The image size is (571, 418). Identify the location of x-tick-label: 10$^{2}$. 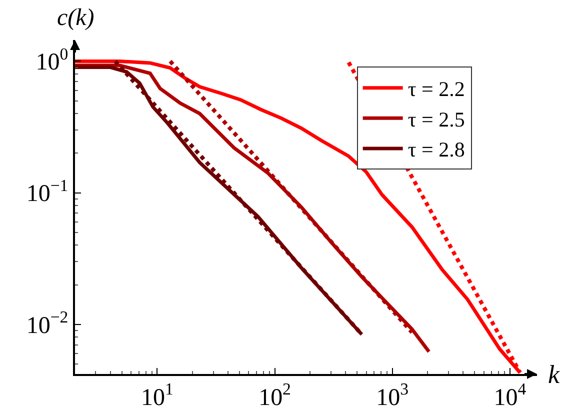
(274, 395).